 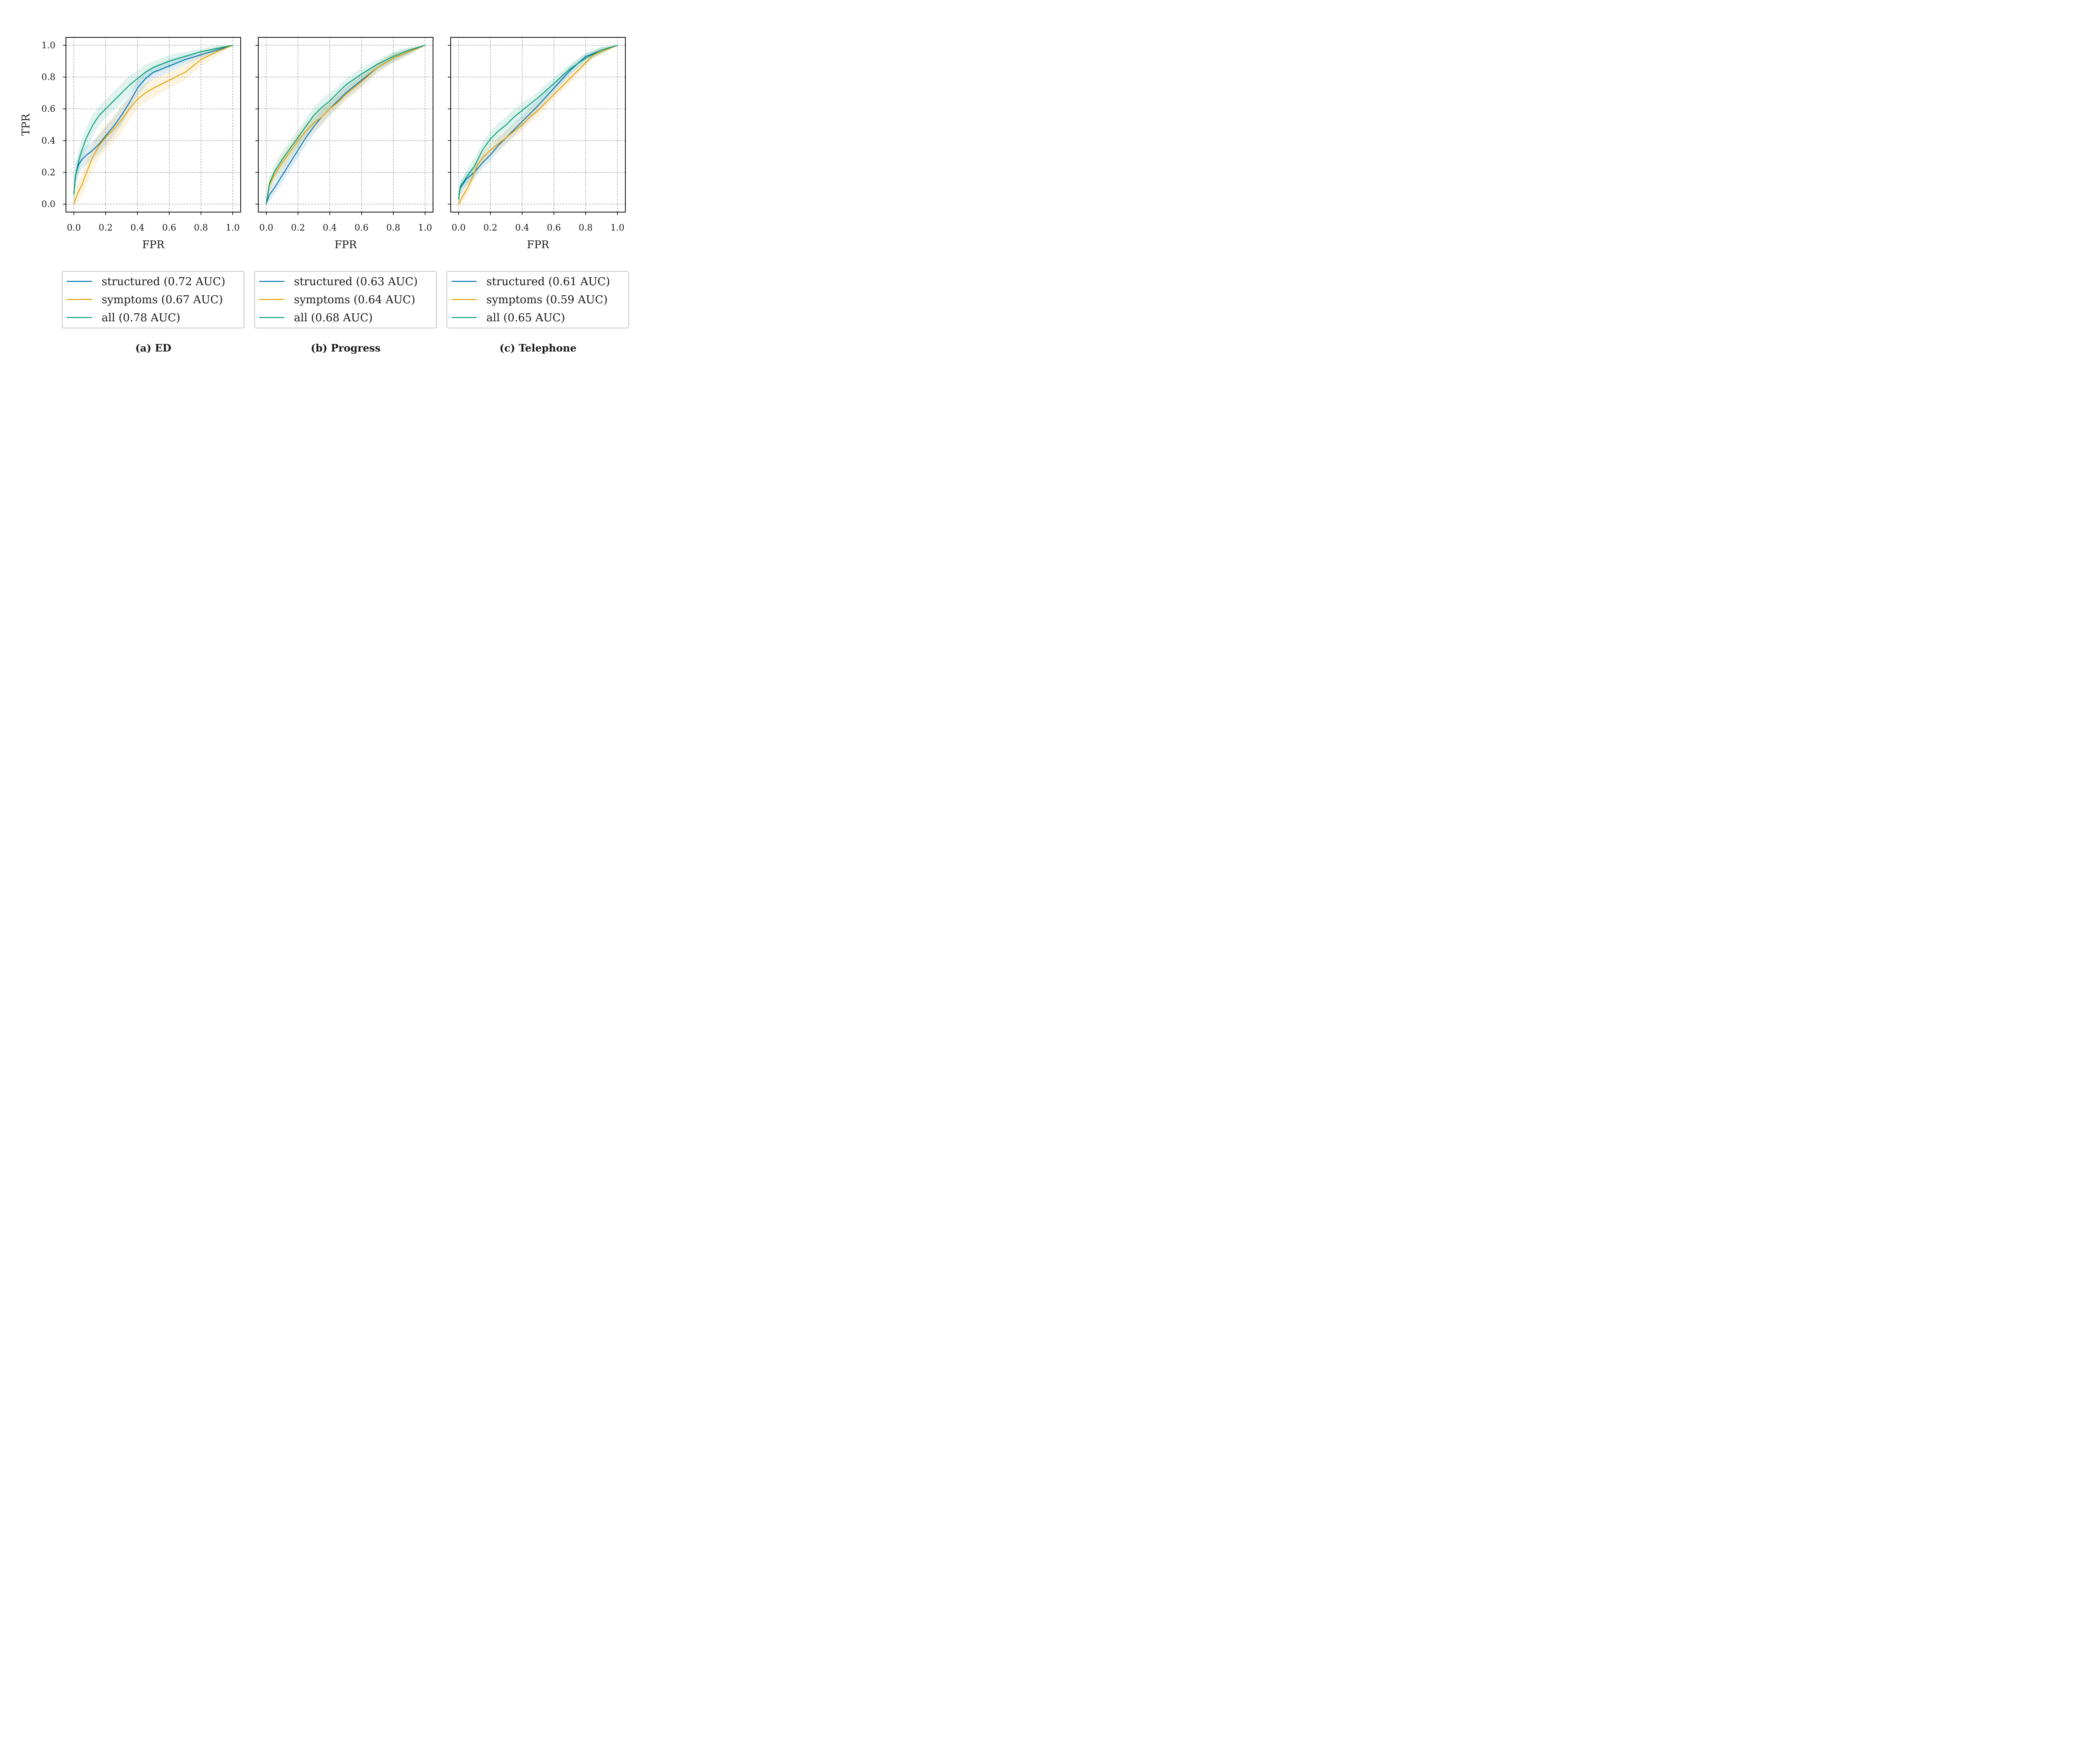 I want to click on legend-label-symptoms: symptoms (0.67 AUC), so click(x=162, y=300).